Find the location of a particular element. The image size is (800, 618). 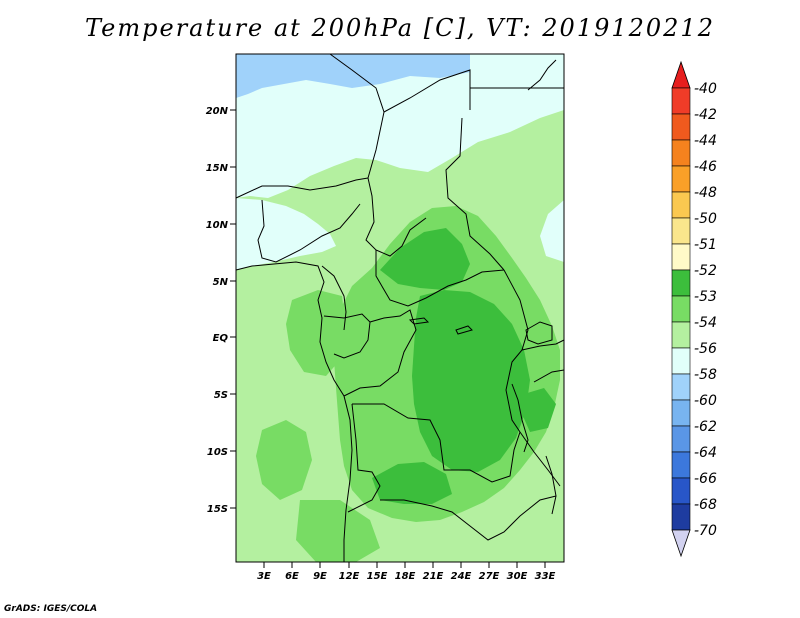

lon-tick-label: 12E is located at coordinates (349, 576).